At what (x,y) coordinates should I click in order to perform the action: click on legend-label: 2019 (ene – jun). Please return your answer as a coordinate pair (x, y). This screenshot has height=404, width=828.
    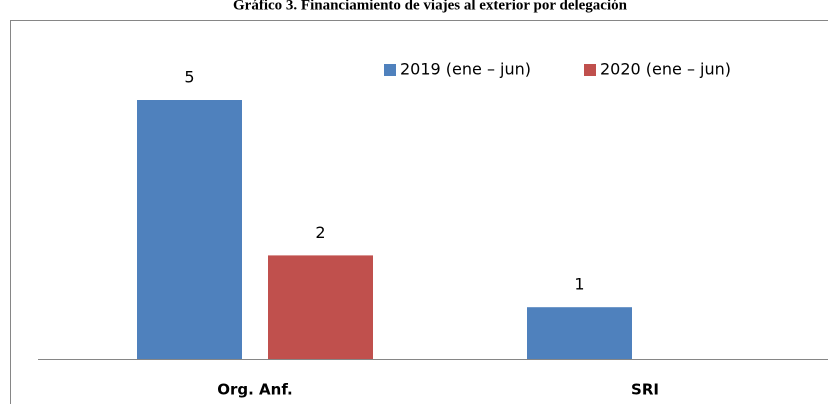
    Looking at the image, I should click on (465, 69).